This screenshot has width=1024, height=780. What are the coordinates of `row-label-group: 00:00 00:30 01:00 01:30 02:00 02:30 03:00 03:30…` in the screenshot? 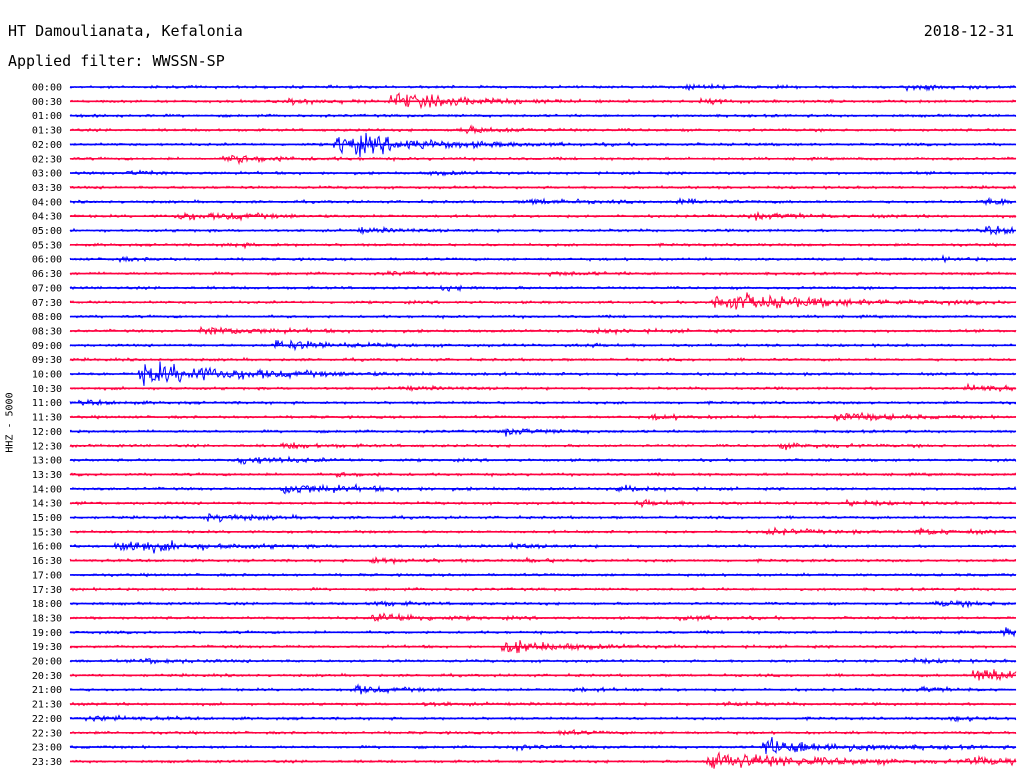 It's located at (47, 425).